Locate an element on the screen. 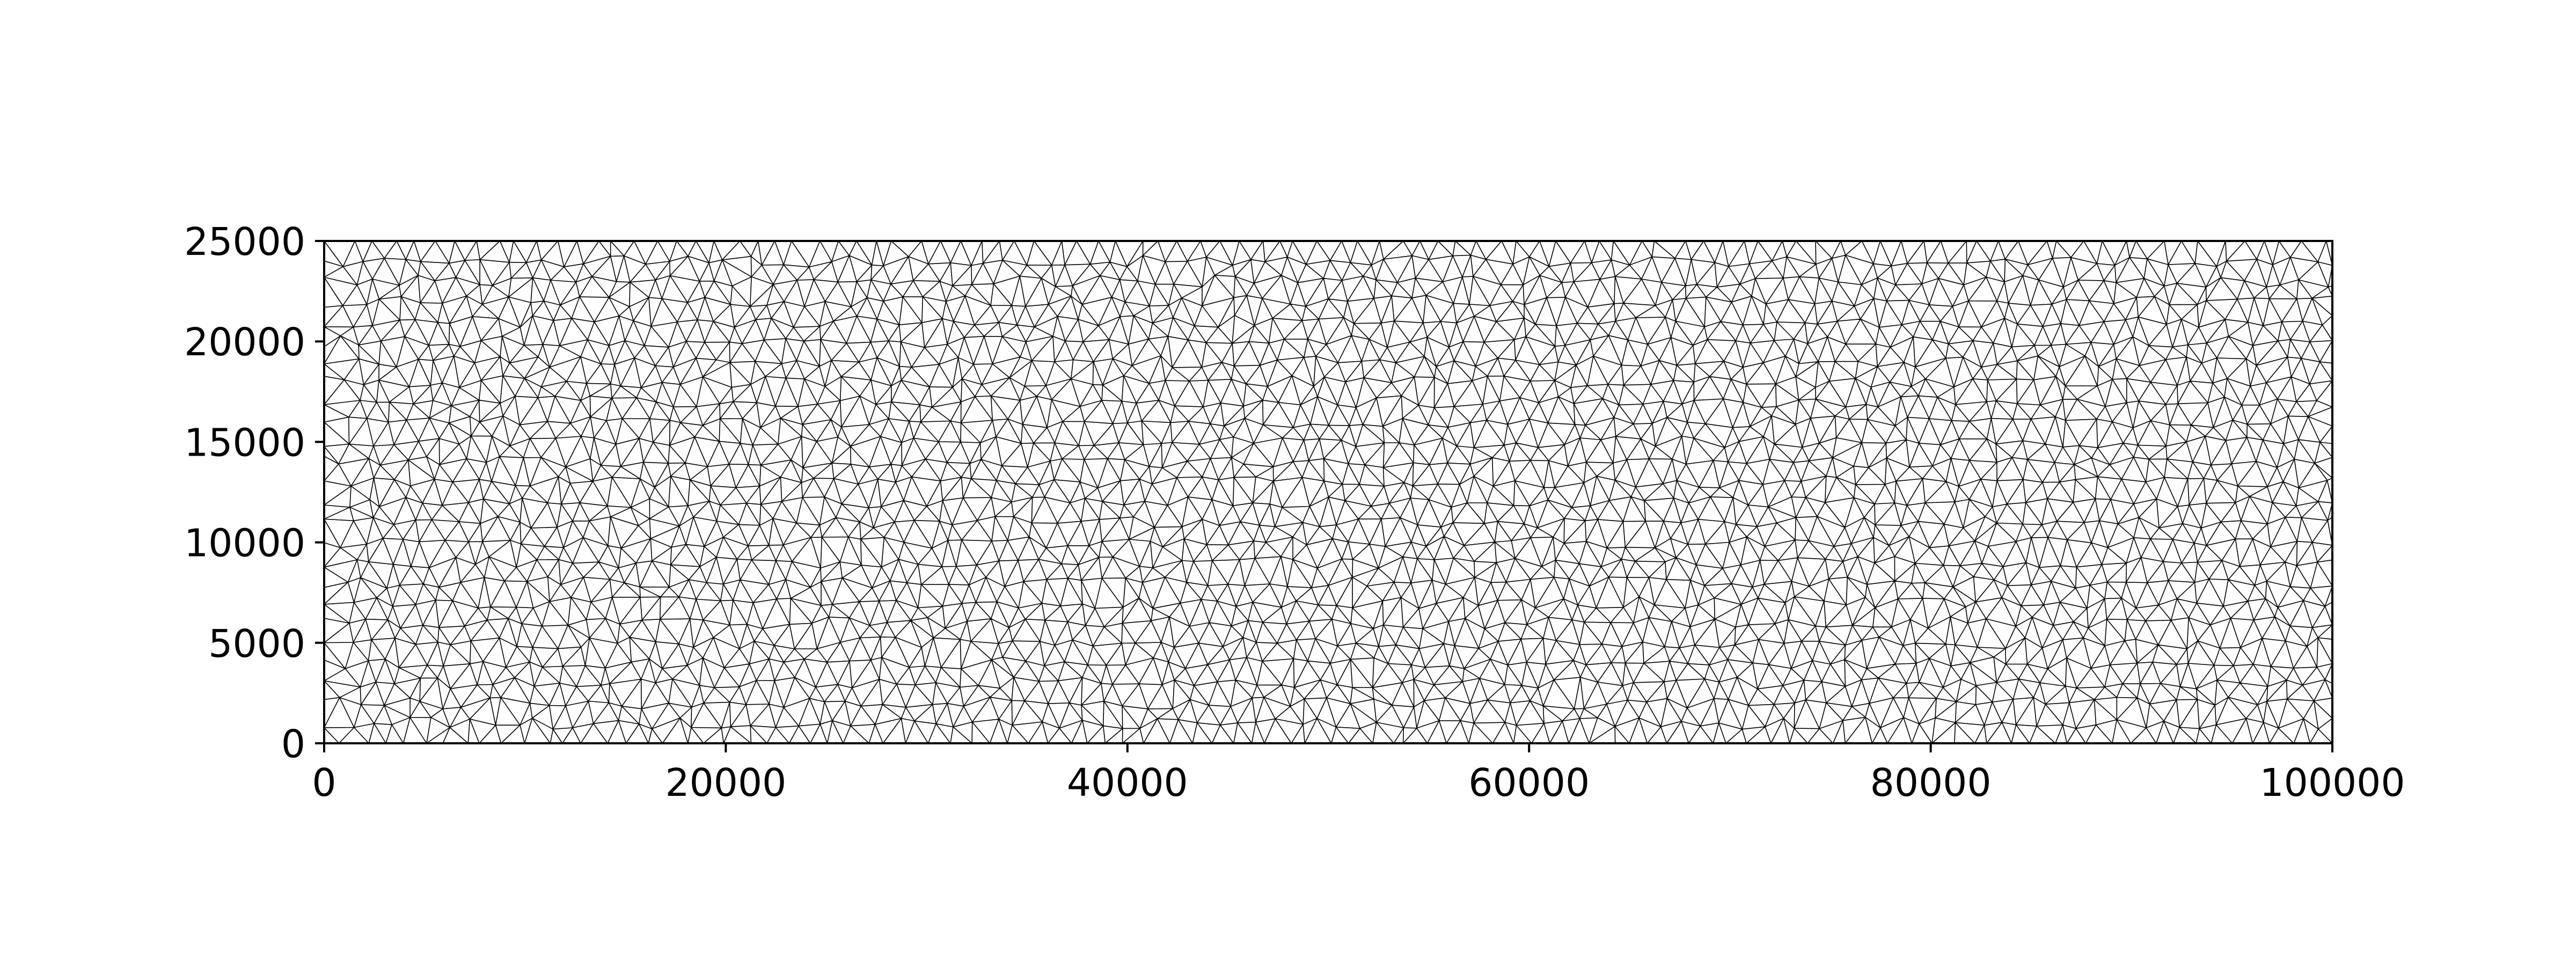 The height and width of the screenshot is (966, 2576). y-tick-label: 0 is located at coordinates (293, 744).